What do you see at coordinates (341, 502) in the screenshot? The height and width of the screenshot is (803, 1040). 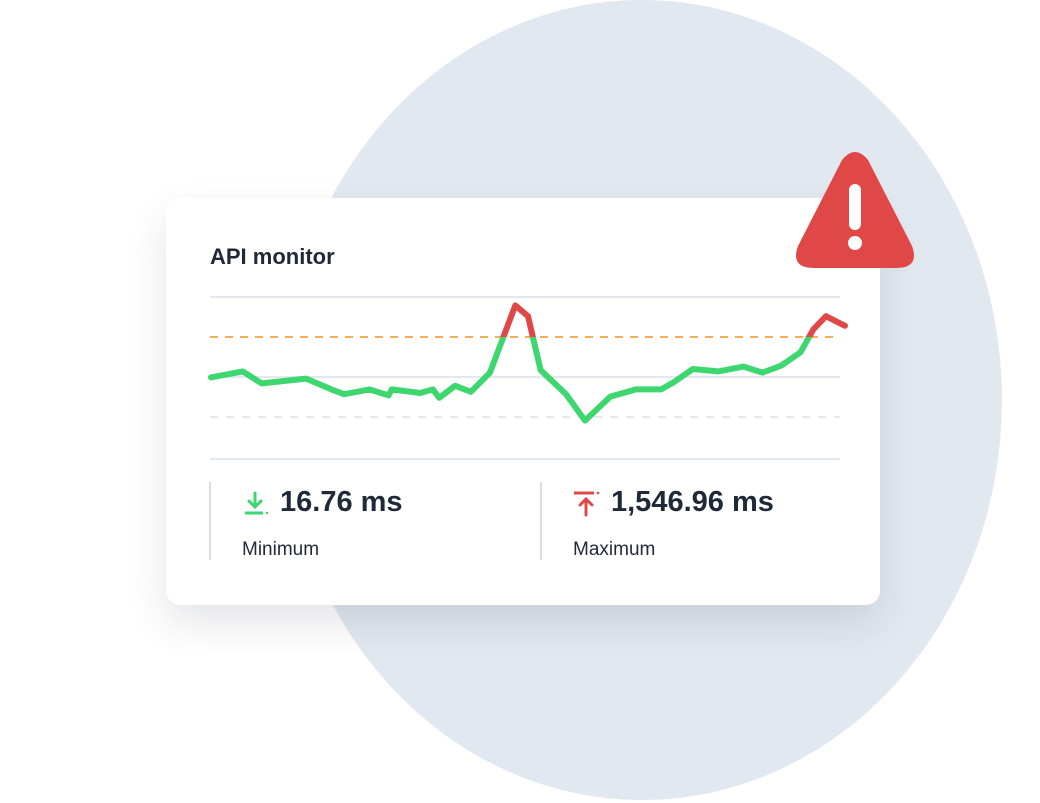 I see `minimum-value: 16.76 ms` at bounding box center [341, 502].